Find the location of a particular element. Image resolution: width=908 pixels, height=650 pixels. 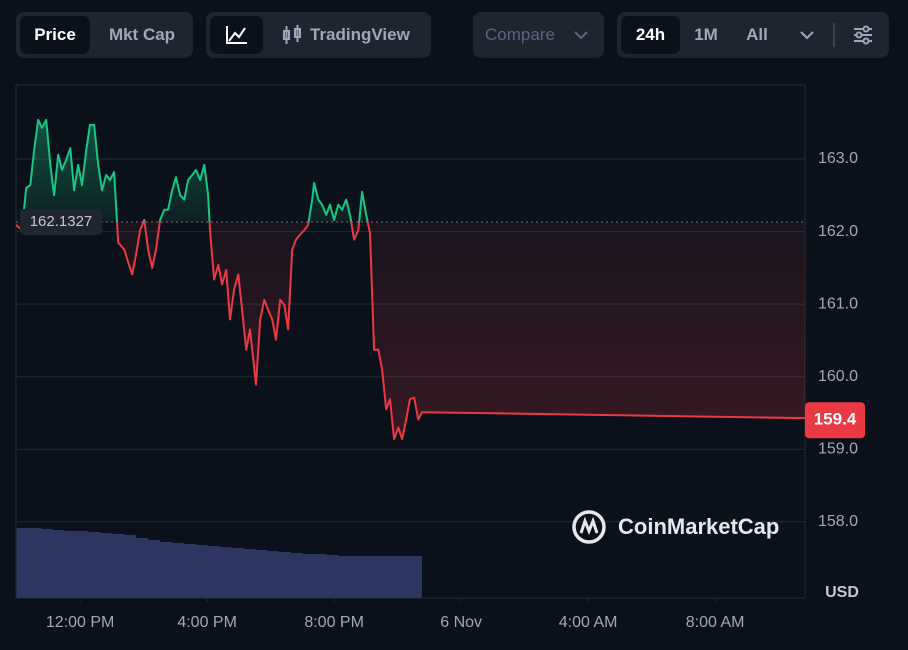

x-tick-label: 8:00 PM is located at coordinates (334, 622).